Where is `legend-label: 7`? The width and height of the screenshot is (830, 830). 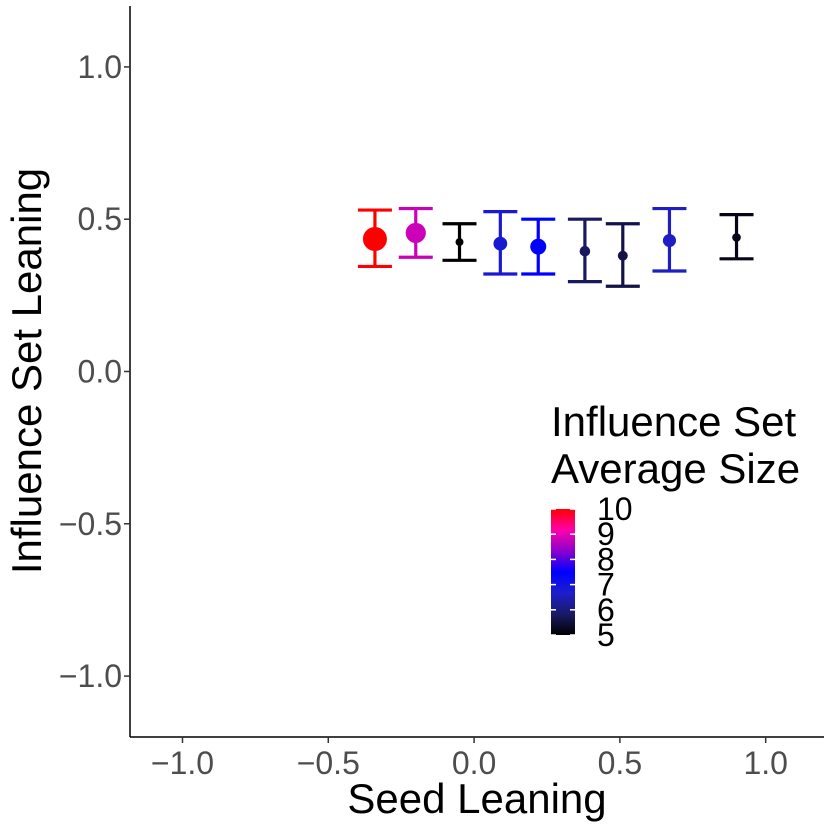
legend-label: 7 is located at coordinates (606, 585).